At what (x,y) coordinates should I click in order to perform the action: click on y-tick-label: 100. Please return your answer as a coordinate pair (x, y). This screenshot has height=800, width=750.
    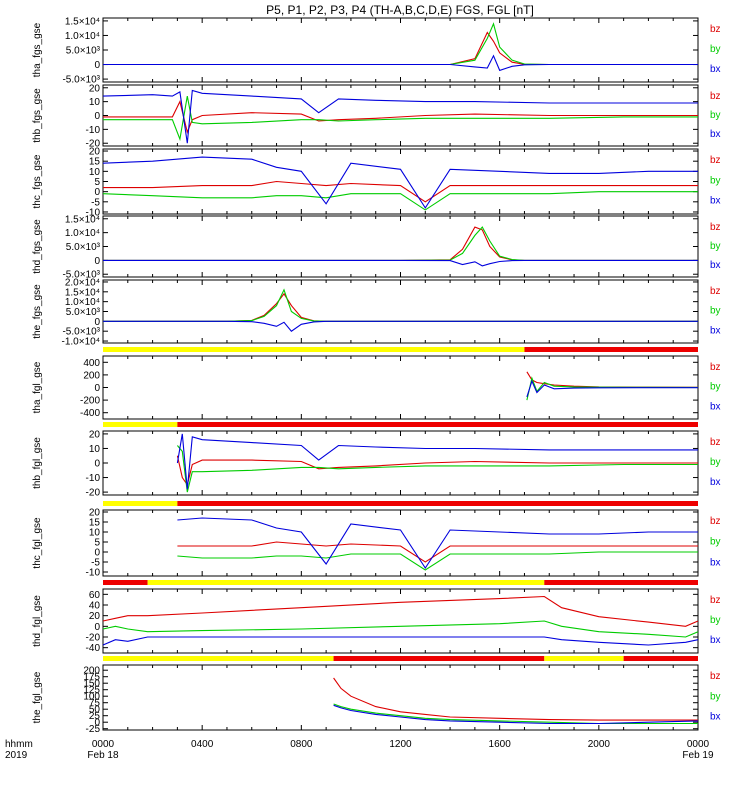
    Looking at the image, I should click on (91, 697).